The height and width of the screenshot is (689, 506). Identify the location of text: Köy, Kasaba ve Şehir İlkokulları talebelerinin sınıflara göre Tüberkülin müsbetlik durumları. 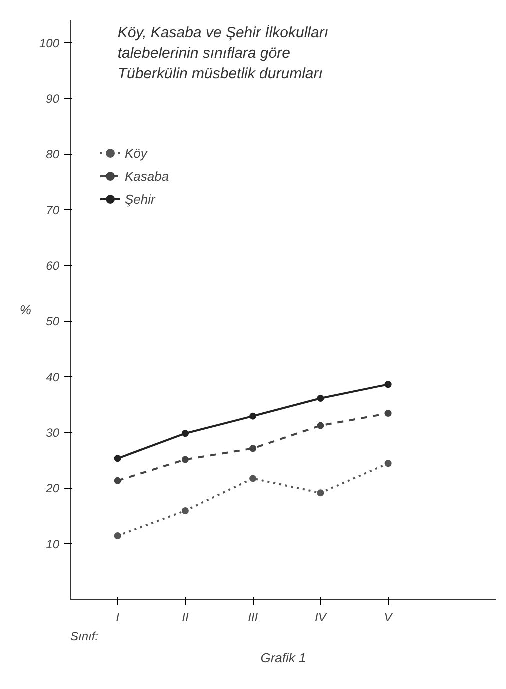
(223, 53).